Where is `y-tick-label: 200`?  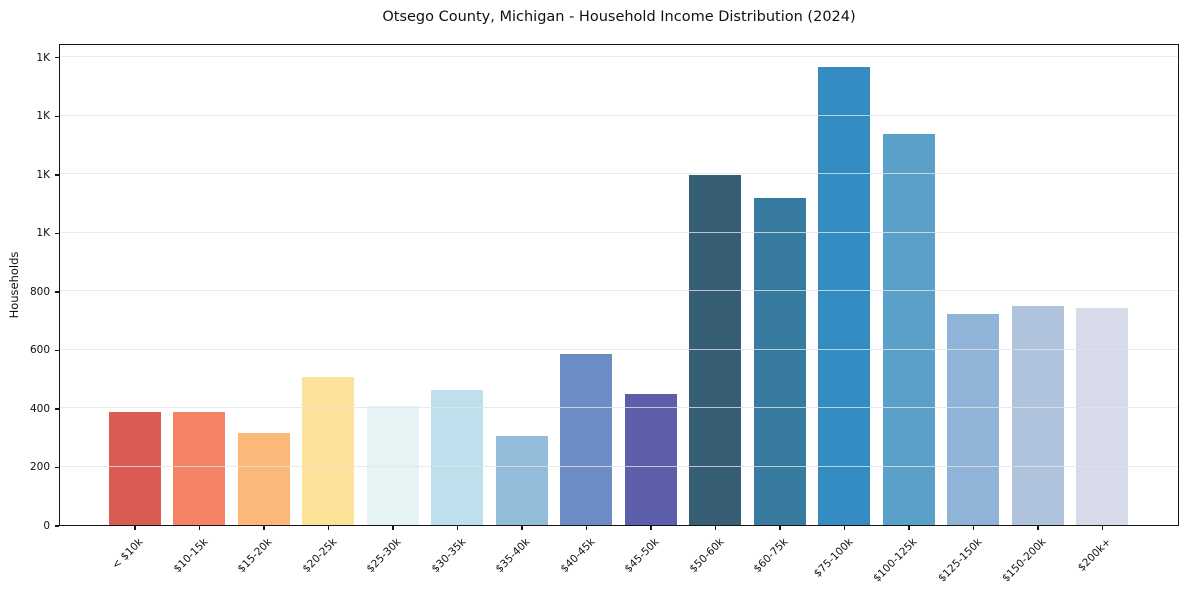
y-tick-label: 200 is located at coordinates (39, 467).